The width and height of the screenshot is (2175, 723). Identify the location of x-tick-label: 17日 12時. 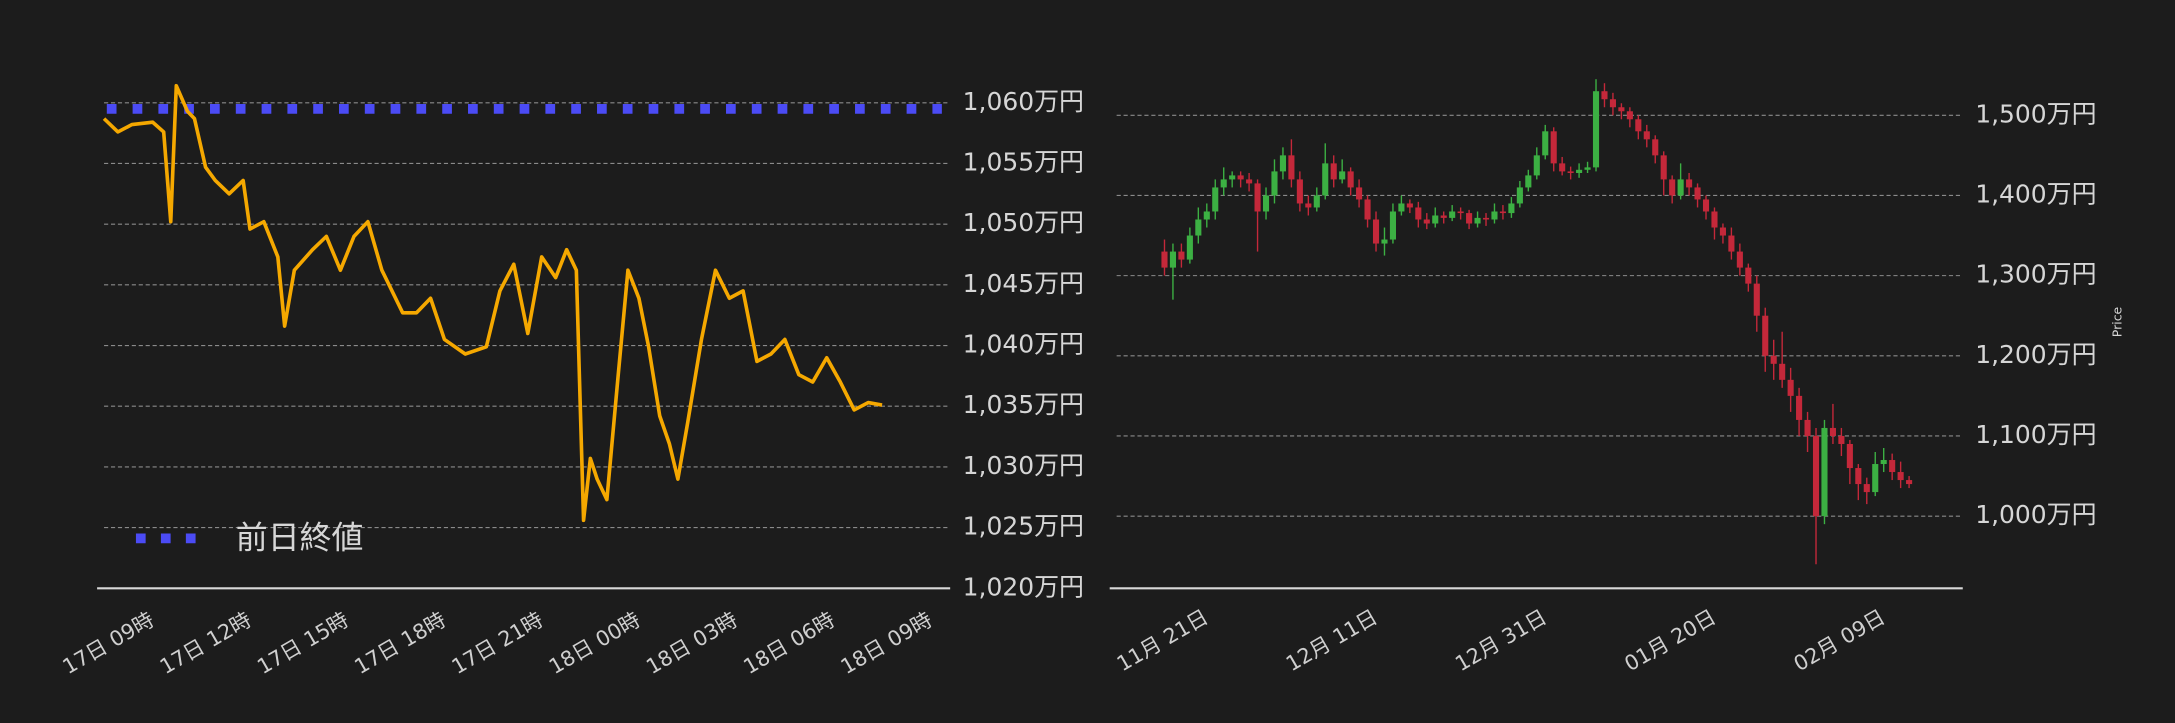
(206, 642).